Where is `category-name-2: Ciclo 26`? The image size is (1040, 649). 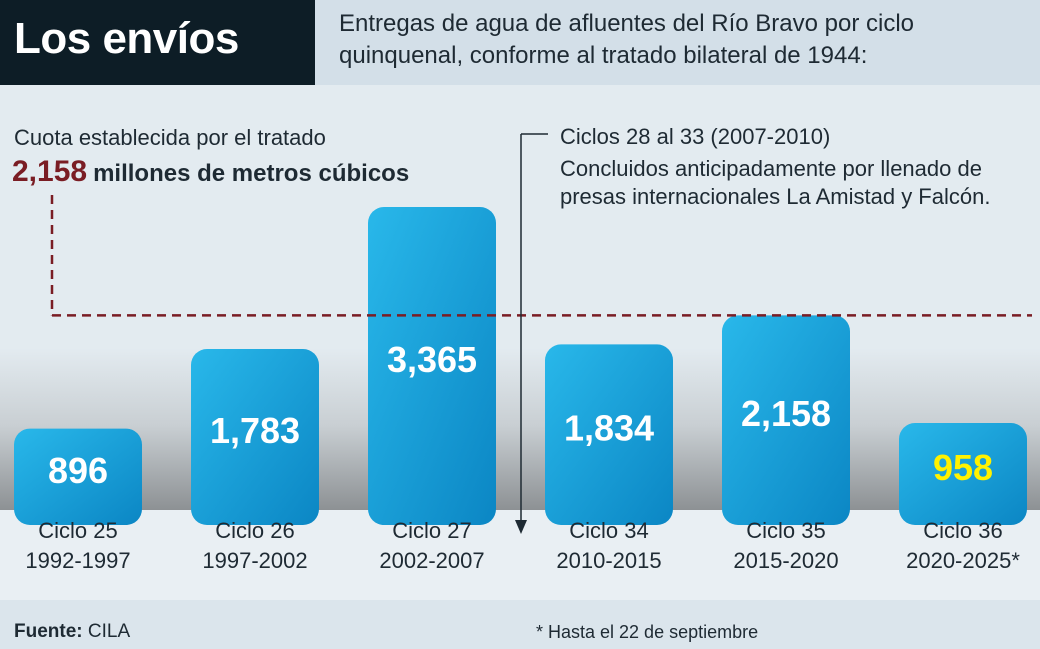
category-name-2: Ciclo 26 is located at coordinates (254, 530).